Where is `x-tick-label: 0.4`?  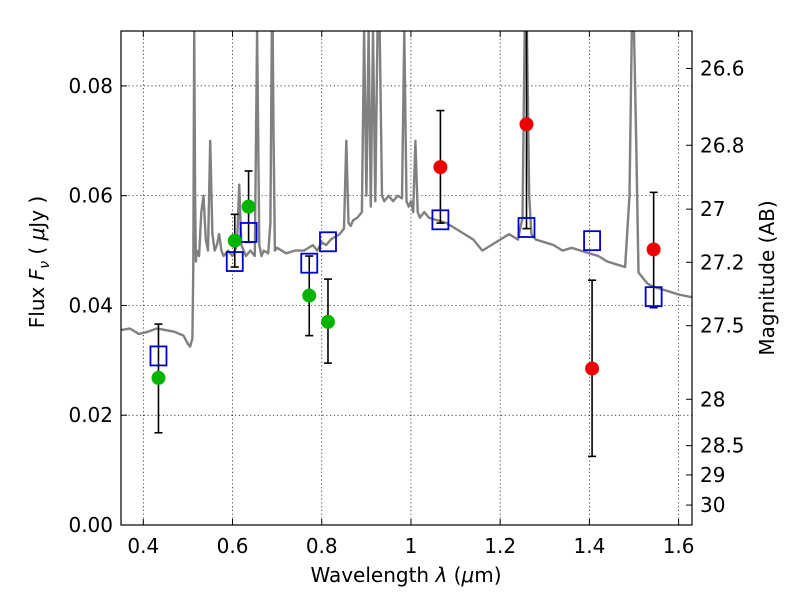 x-tick-label: 0.4 is located at coordinates (143, 546).